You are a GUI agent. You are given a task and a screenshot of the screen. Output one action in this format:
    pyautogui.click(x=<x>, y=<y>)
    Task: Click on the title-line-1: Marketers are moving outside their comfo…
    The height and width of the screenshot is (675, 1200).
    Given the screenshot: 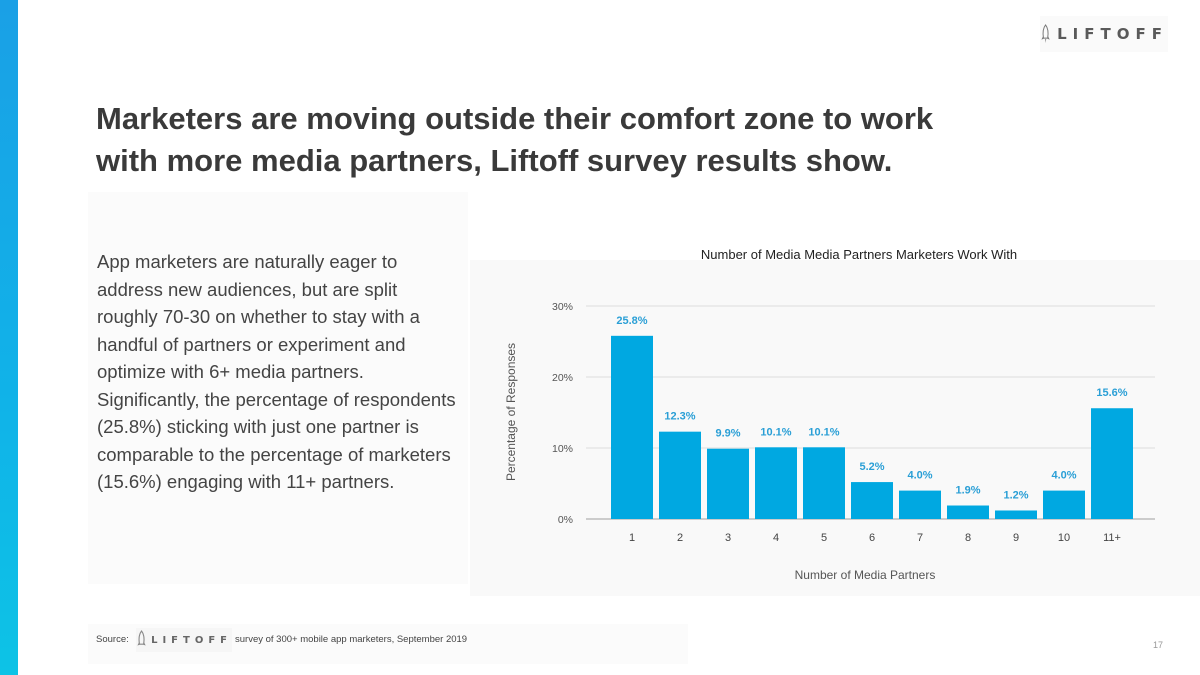 What is the action you would take?
    pyautogui.click(x=515, y=118)
    